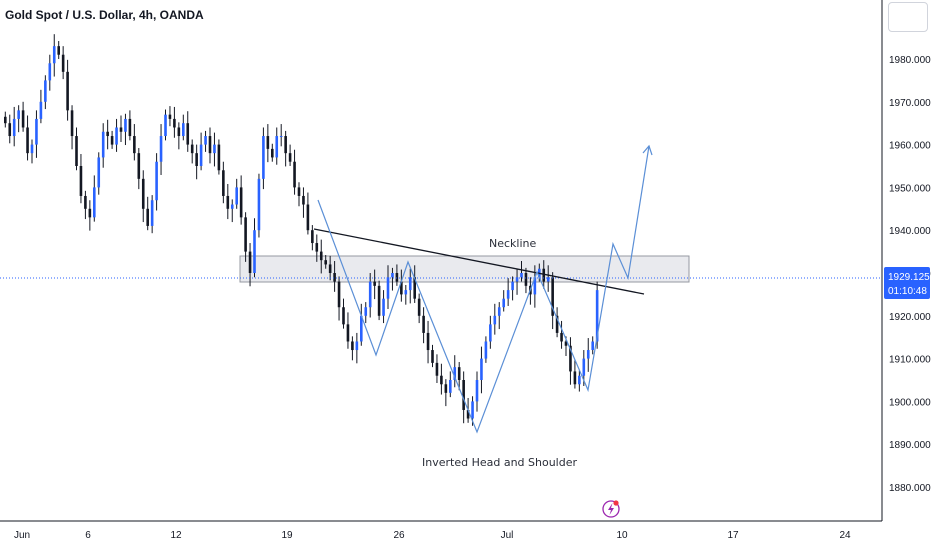  Describe the element at coordinates (287, 535) in the screenshot. I see `x-tick-label: 19` at that location.